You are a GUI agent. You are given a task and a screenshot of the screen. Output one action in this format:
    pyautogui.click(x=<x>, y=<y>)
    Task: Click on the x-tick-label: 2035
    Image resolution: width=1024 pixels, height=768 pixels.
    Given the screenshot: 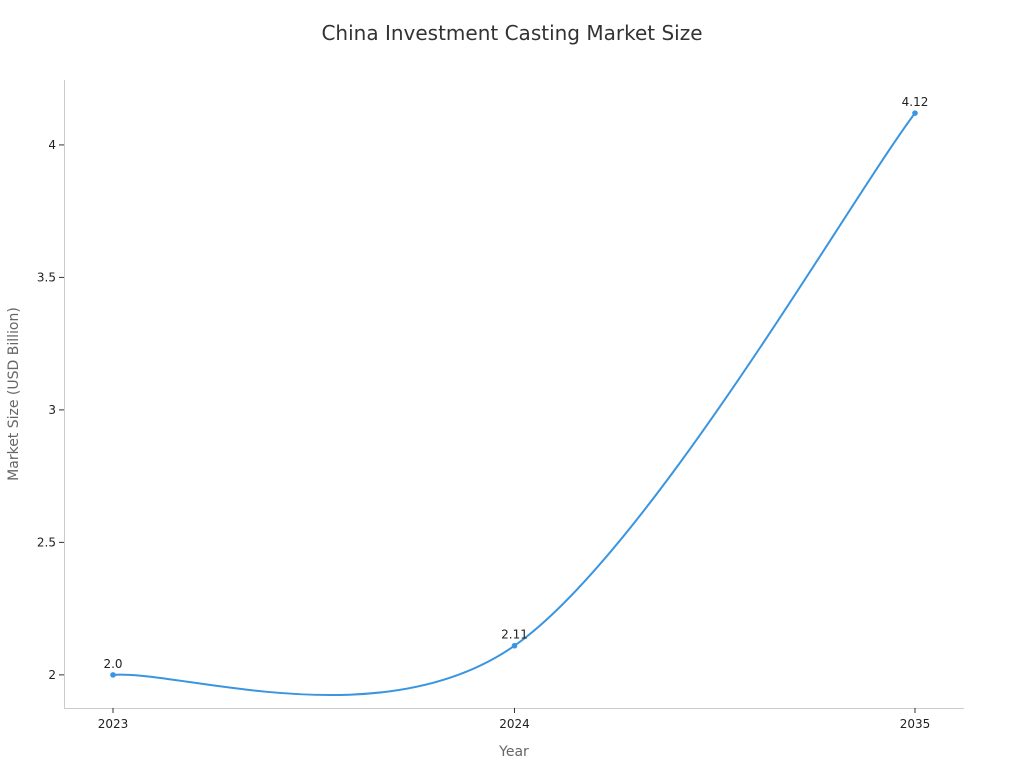 What is the action you would take?
    pyautogui.click(x=915, y=724)
    